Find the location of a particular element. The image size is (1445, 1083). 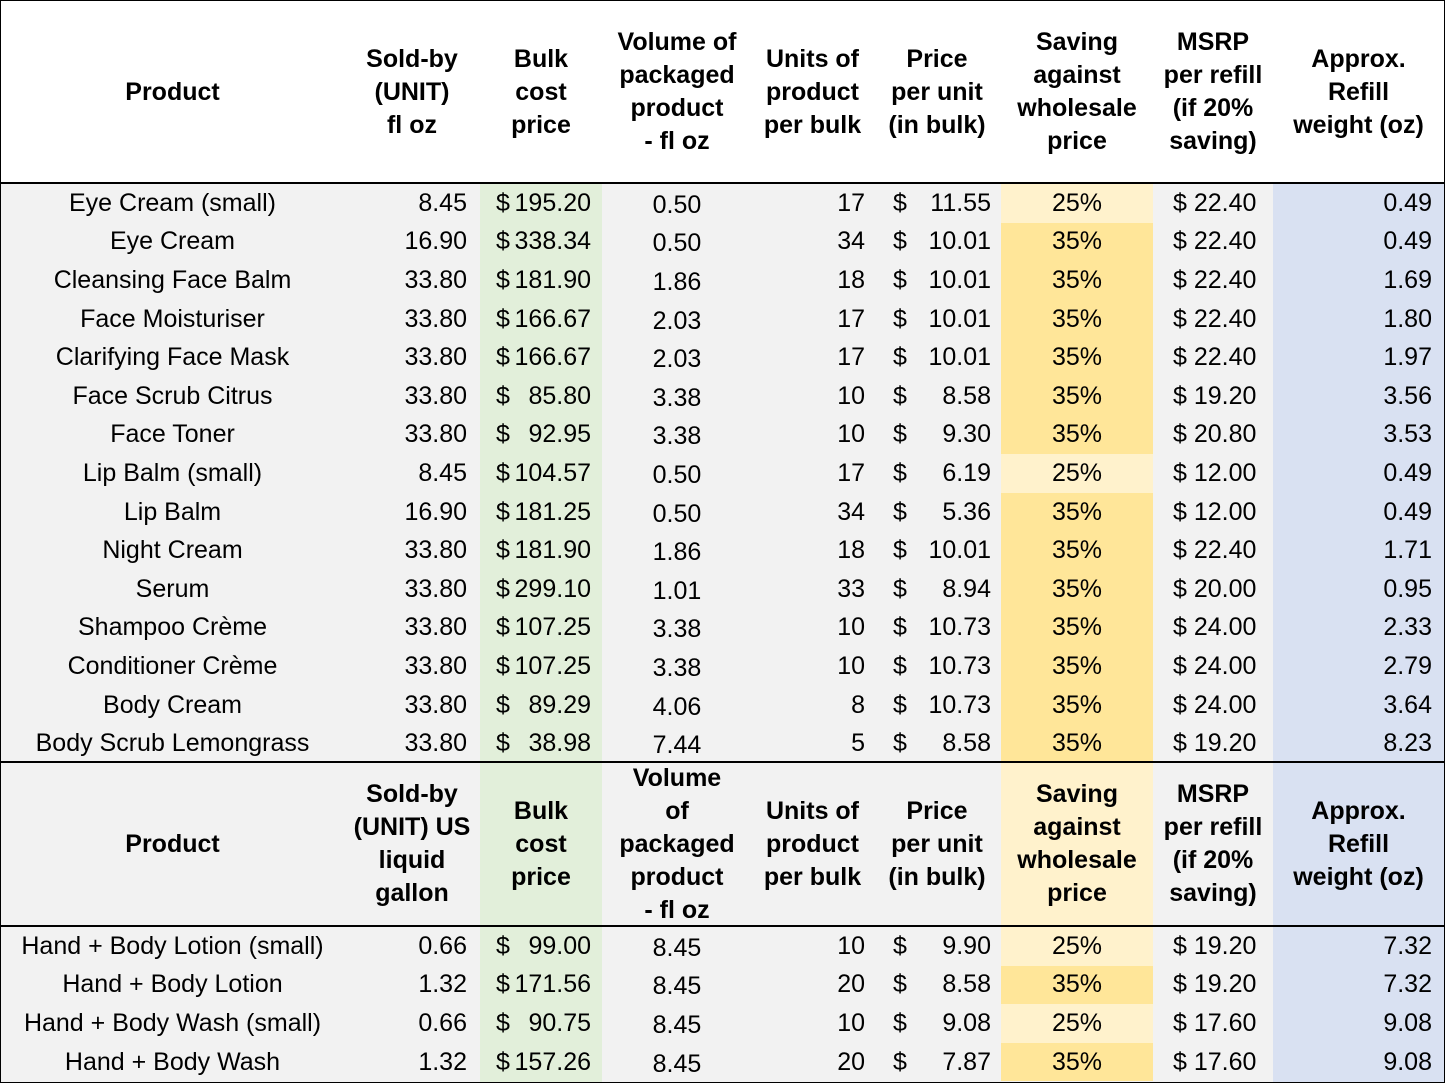

refill-weight-cell: 3.53 is located at coordinates (1358, 435).